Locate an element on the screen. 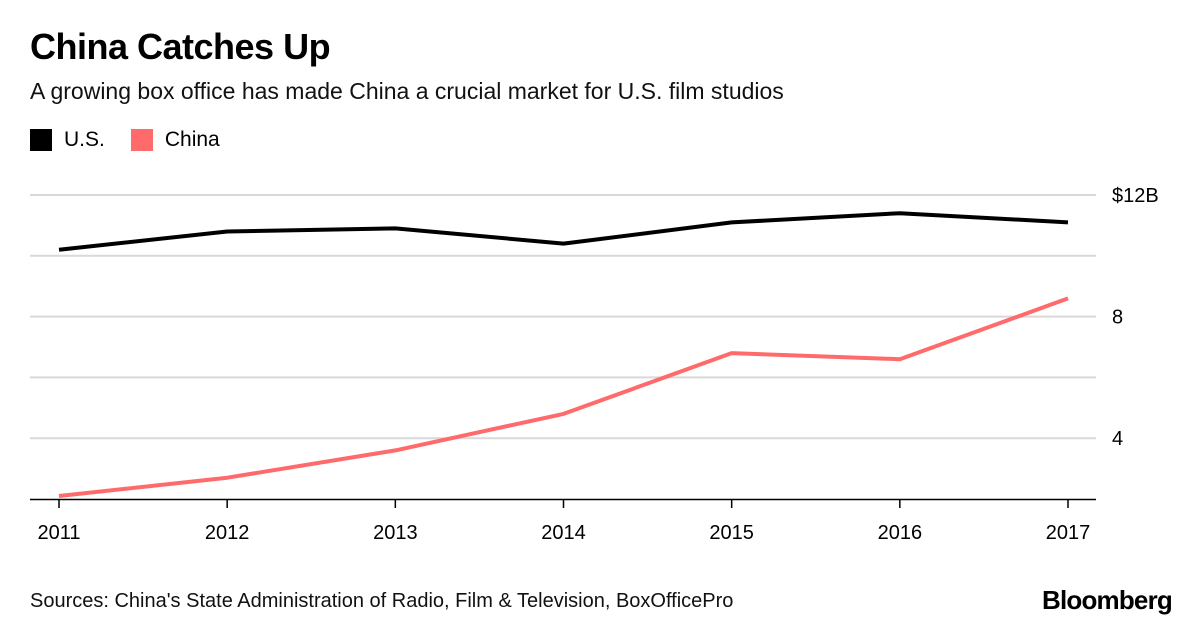 This screenshot has height=627, width=1200. x-tick-label: 2014 is located at coordinates (563, 533).